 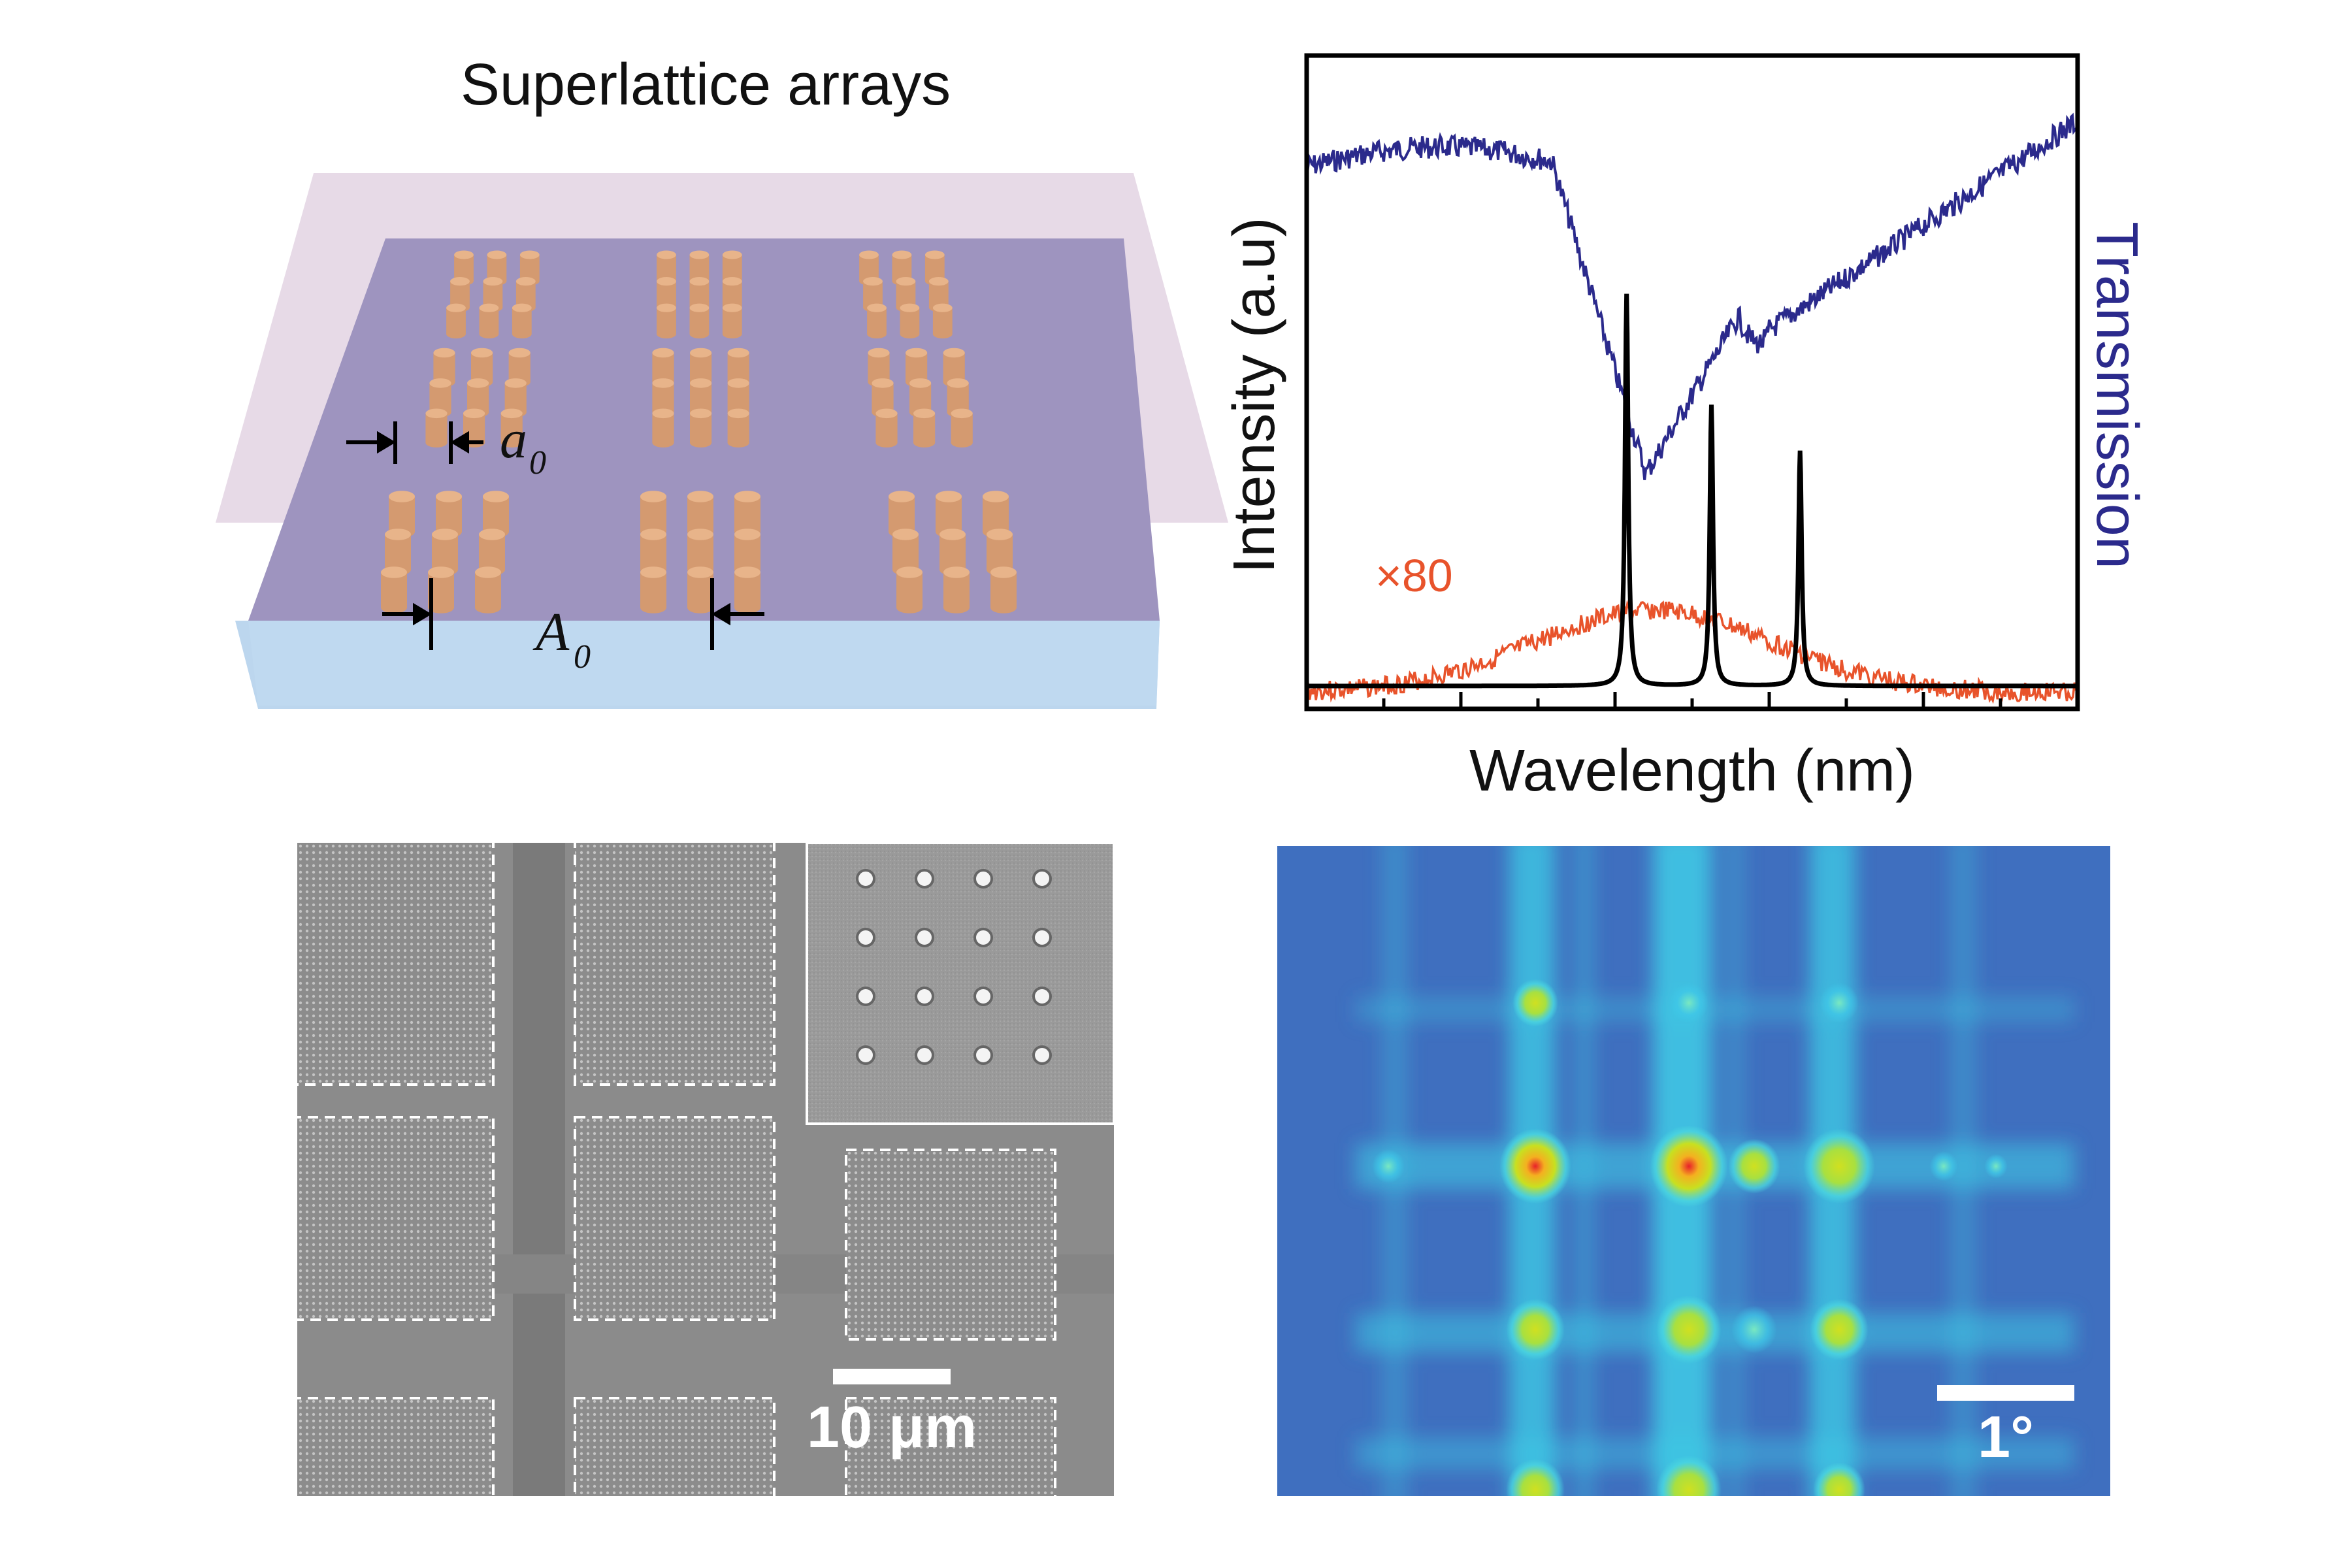 What do you see at coordinates (551, 632) in the screenshot?
I see `label-A0: A` at bounding box center [551, 632].